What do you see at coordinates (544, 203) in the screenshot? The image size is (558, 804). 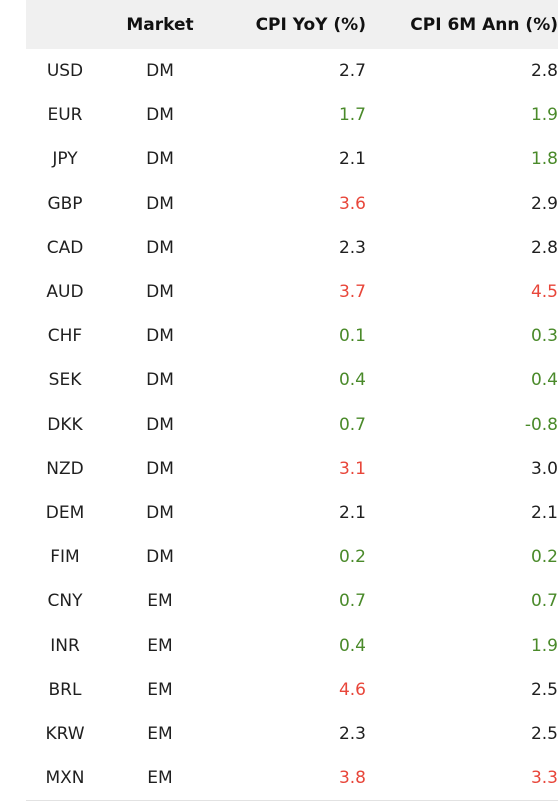 I see `cell-cpi-6m-ann: 2.9` at bounding box center [544, 203].